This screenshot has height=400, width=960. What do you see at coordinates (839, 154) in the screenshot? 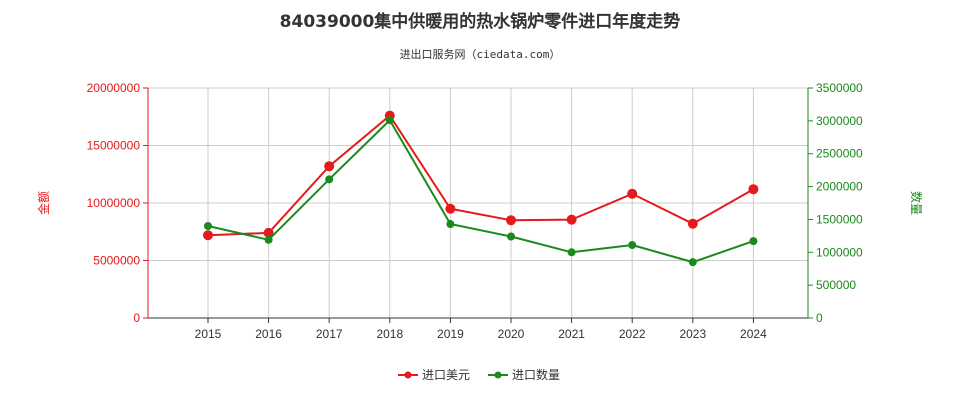
I see `y-right-tick-label: 2500000` at bounding box center [839, 154].